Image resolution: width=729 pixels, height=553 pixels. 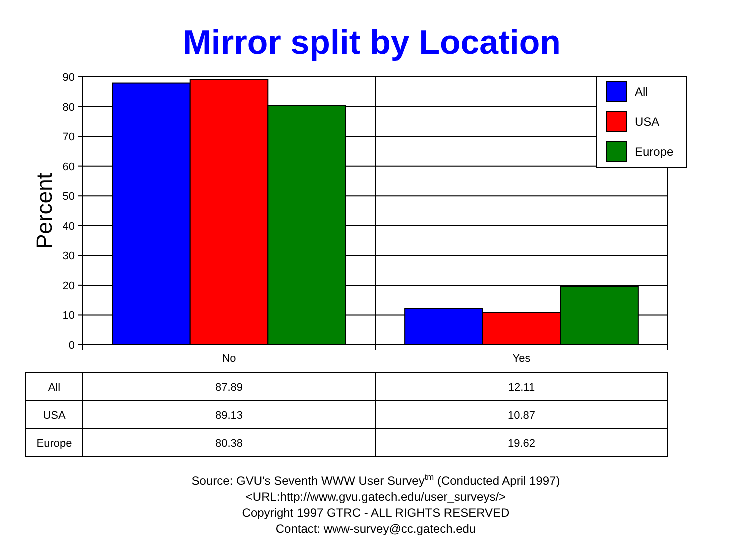 I want to click on y-axis-title: Percent, so click(x=44, y=211).